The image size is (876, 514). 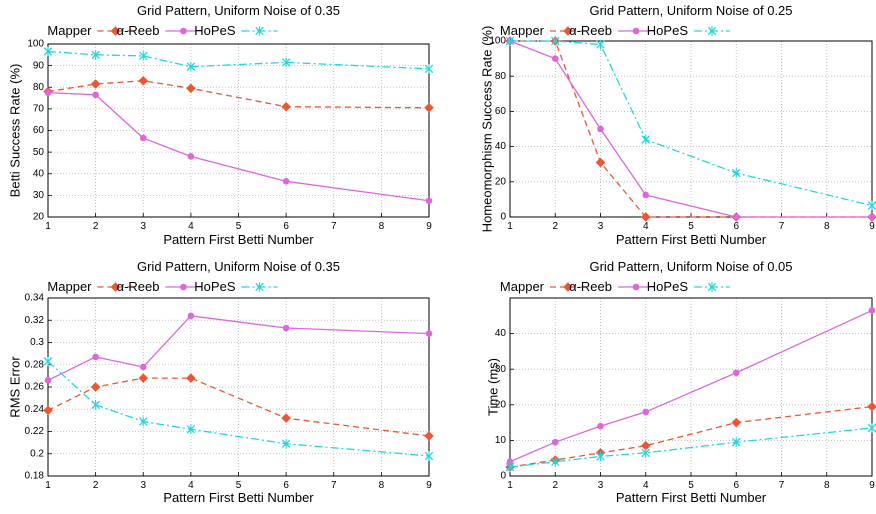 I want to click on y-tick-label: 0.18, so click(x=35, y=476).